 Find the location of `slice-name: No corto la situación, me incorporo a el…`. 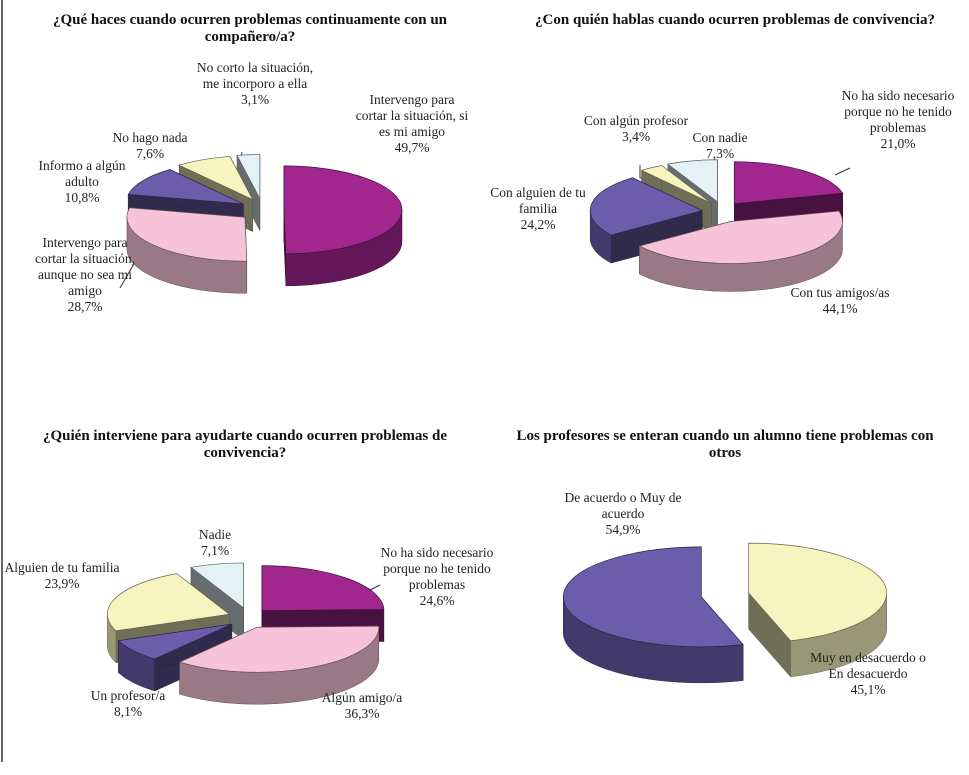

slice-name: No corto la situación, me incorporo a el… is located at coordinates (255, 75).